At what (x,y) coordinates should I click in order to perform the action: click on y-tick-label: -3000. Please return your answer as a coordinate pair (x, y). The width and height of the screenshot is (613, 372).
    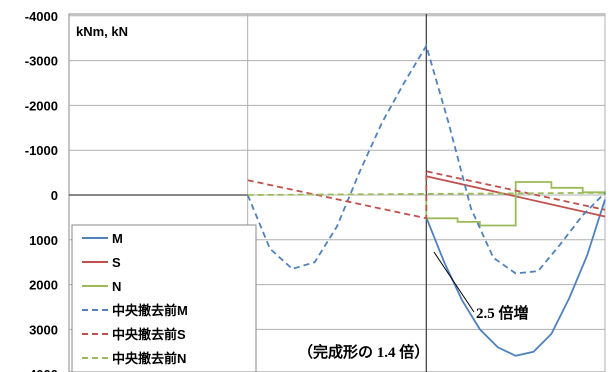
    Looking at the image, I should click on (41, 61).